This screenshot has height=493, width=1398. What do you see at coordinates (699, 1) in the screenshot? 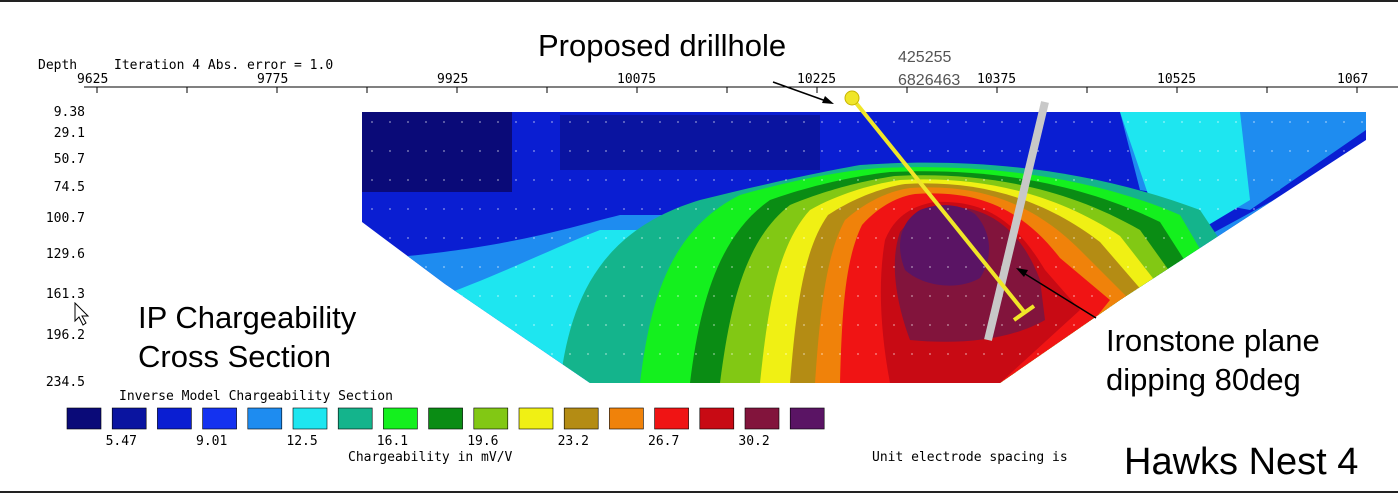
I see `frame-top-border` at bounding box center [699, 1].